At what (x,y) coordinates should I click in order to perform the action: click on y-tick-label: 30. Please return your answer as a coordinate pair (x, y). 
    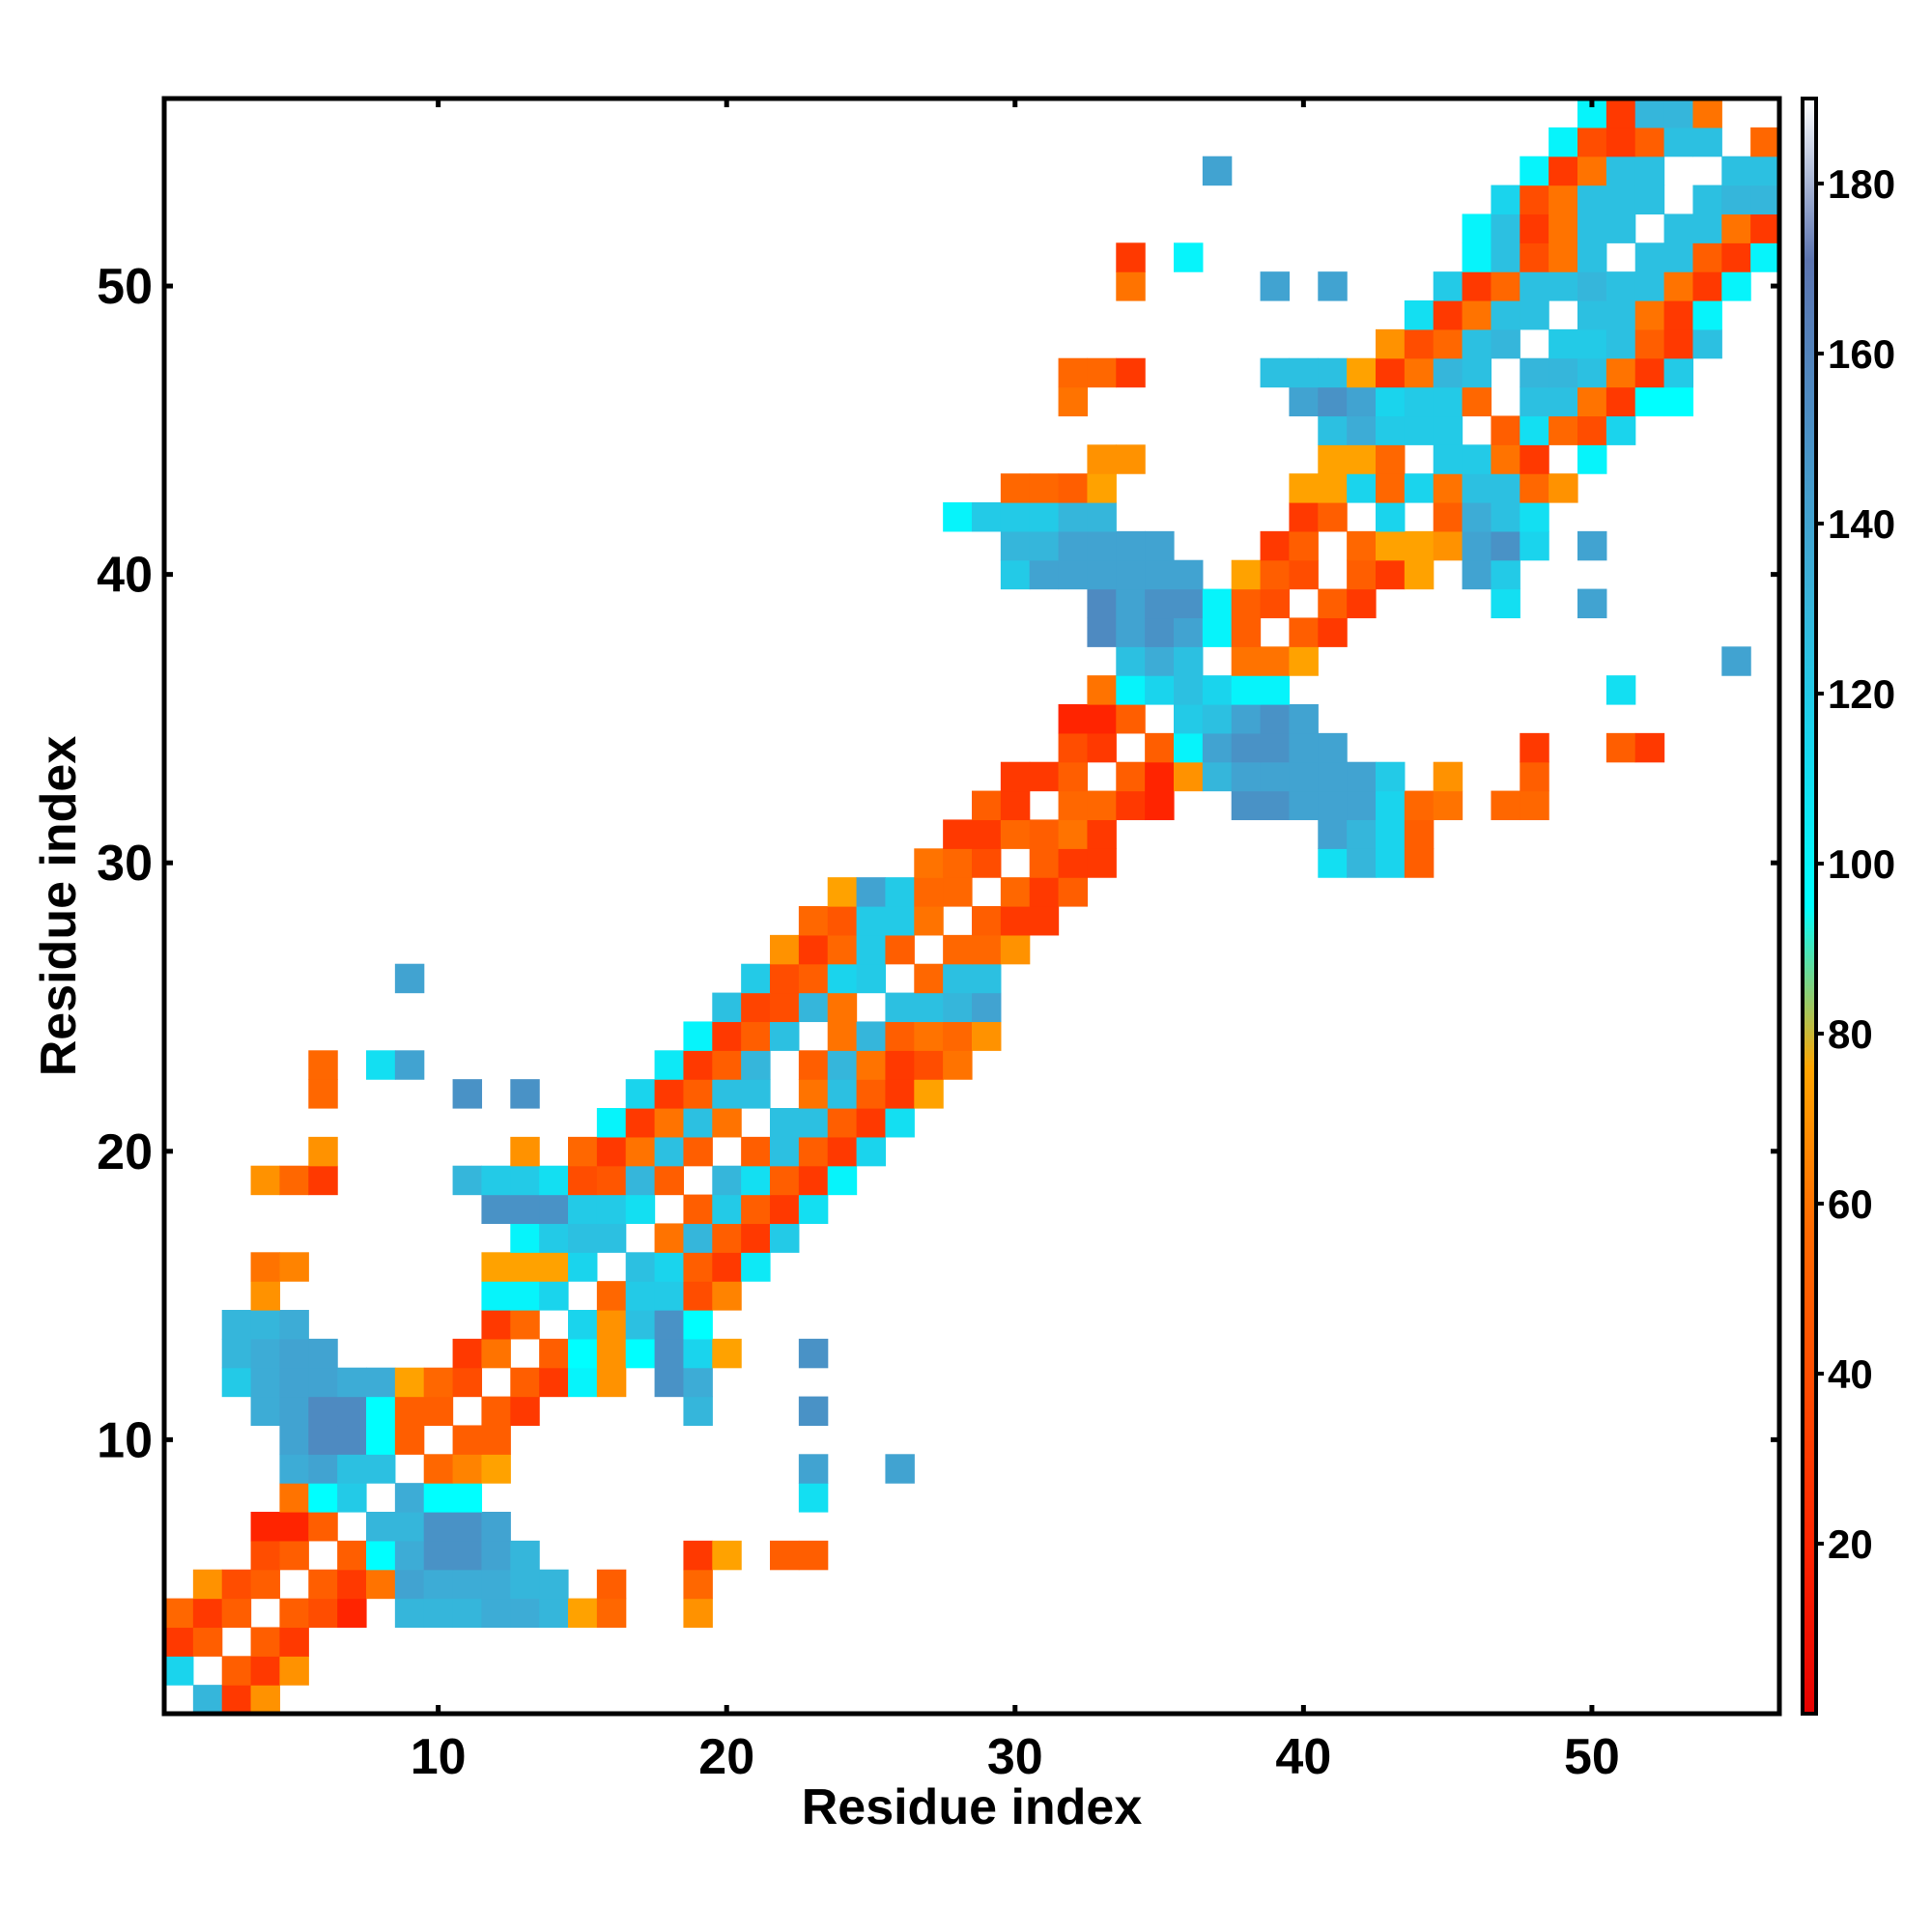
    Looking at the image, I should click on (125, 864).